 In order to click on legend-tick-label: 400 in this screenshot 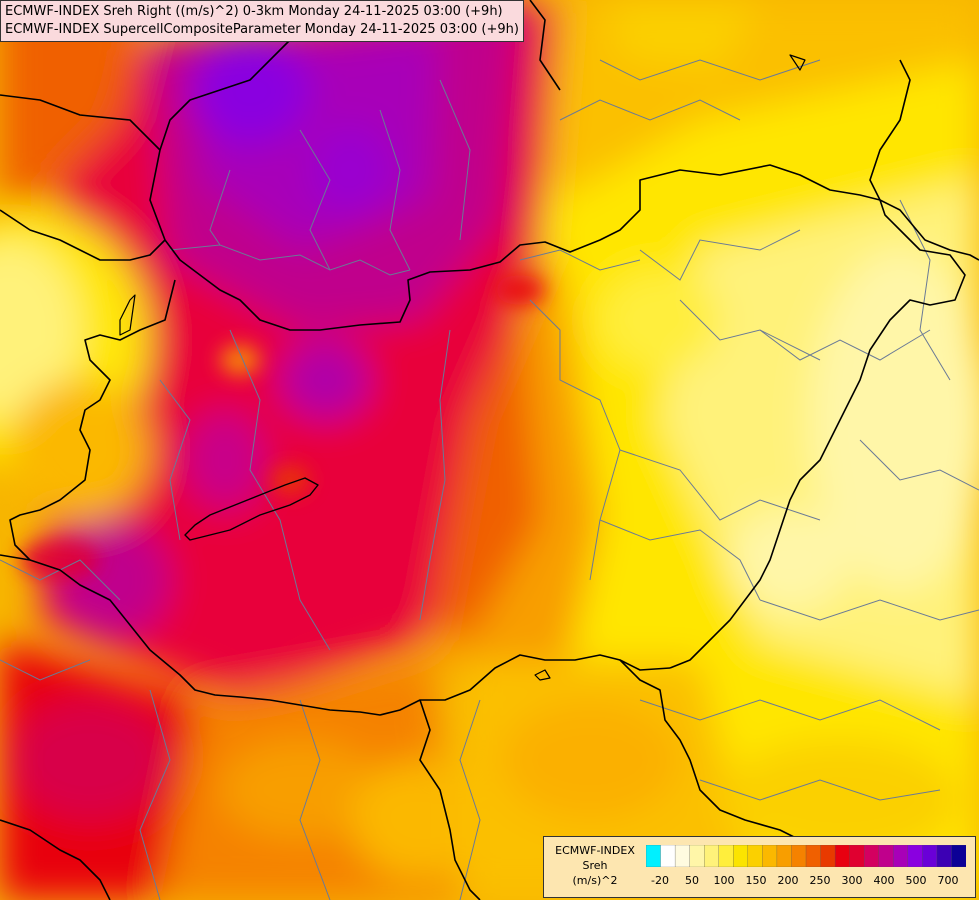, I will do `click(884, 880)`.